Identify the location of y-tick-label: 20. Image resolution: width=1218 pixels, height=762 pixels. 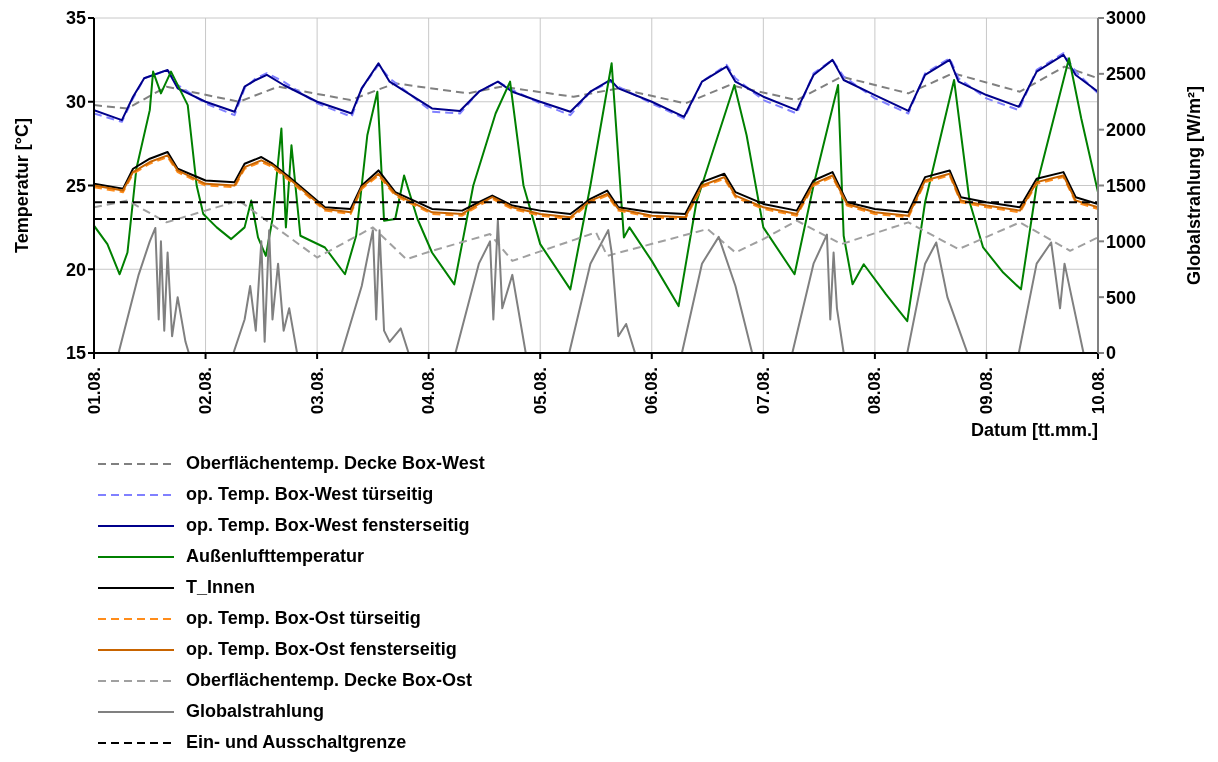
(75, 269).